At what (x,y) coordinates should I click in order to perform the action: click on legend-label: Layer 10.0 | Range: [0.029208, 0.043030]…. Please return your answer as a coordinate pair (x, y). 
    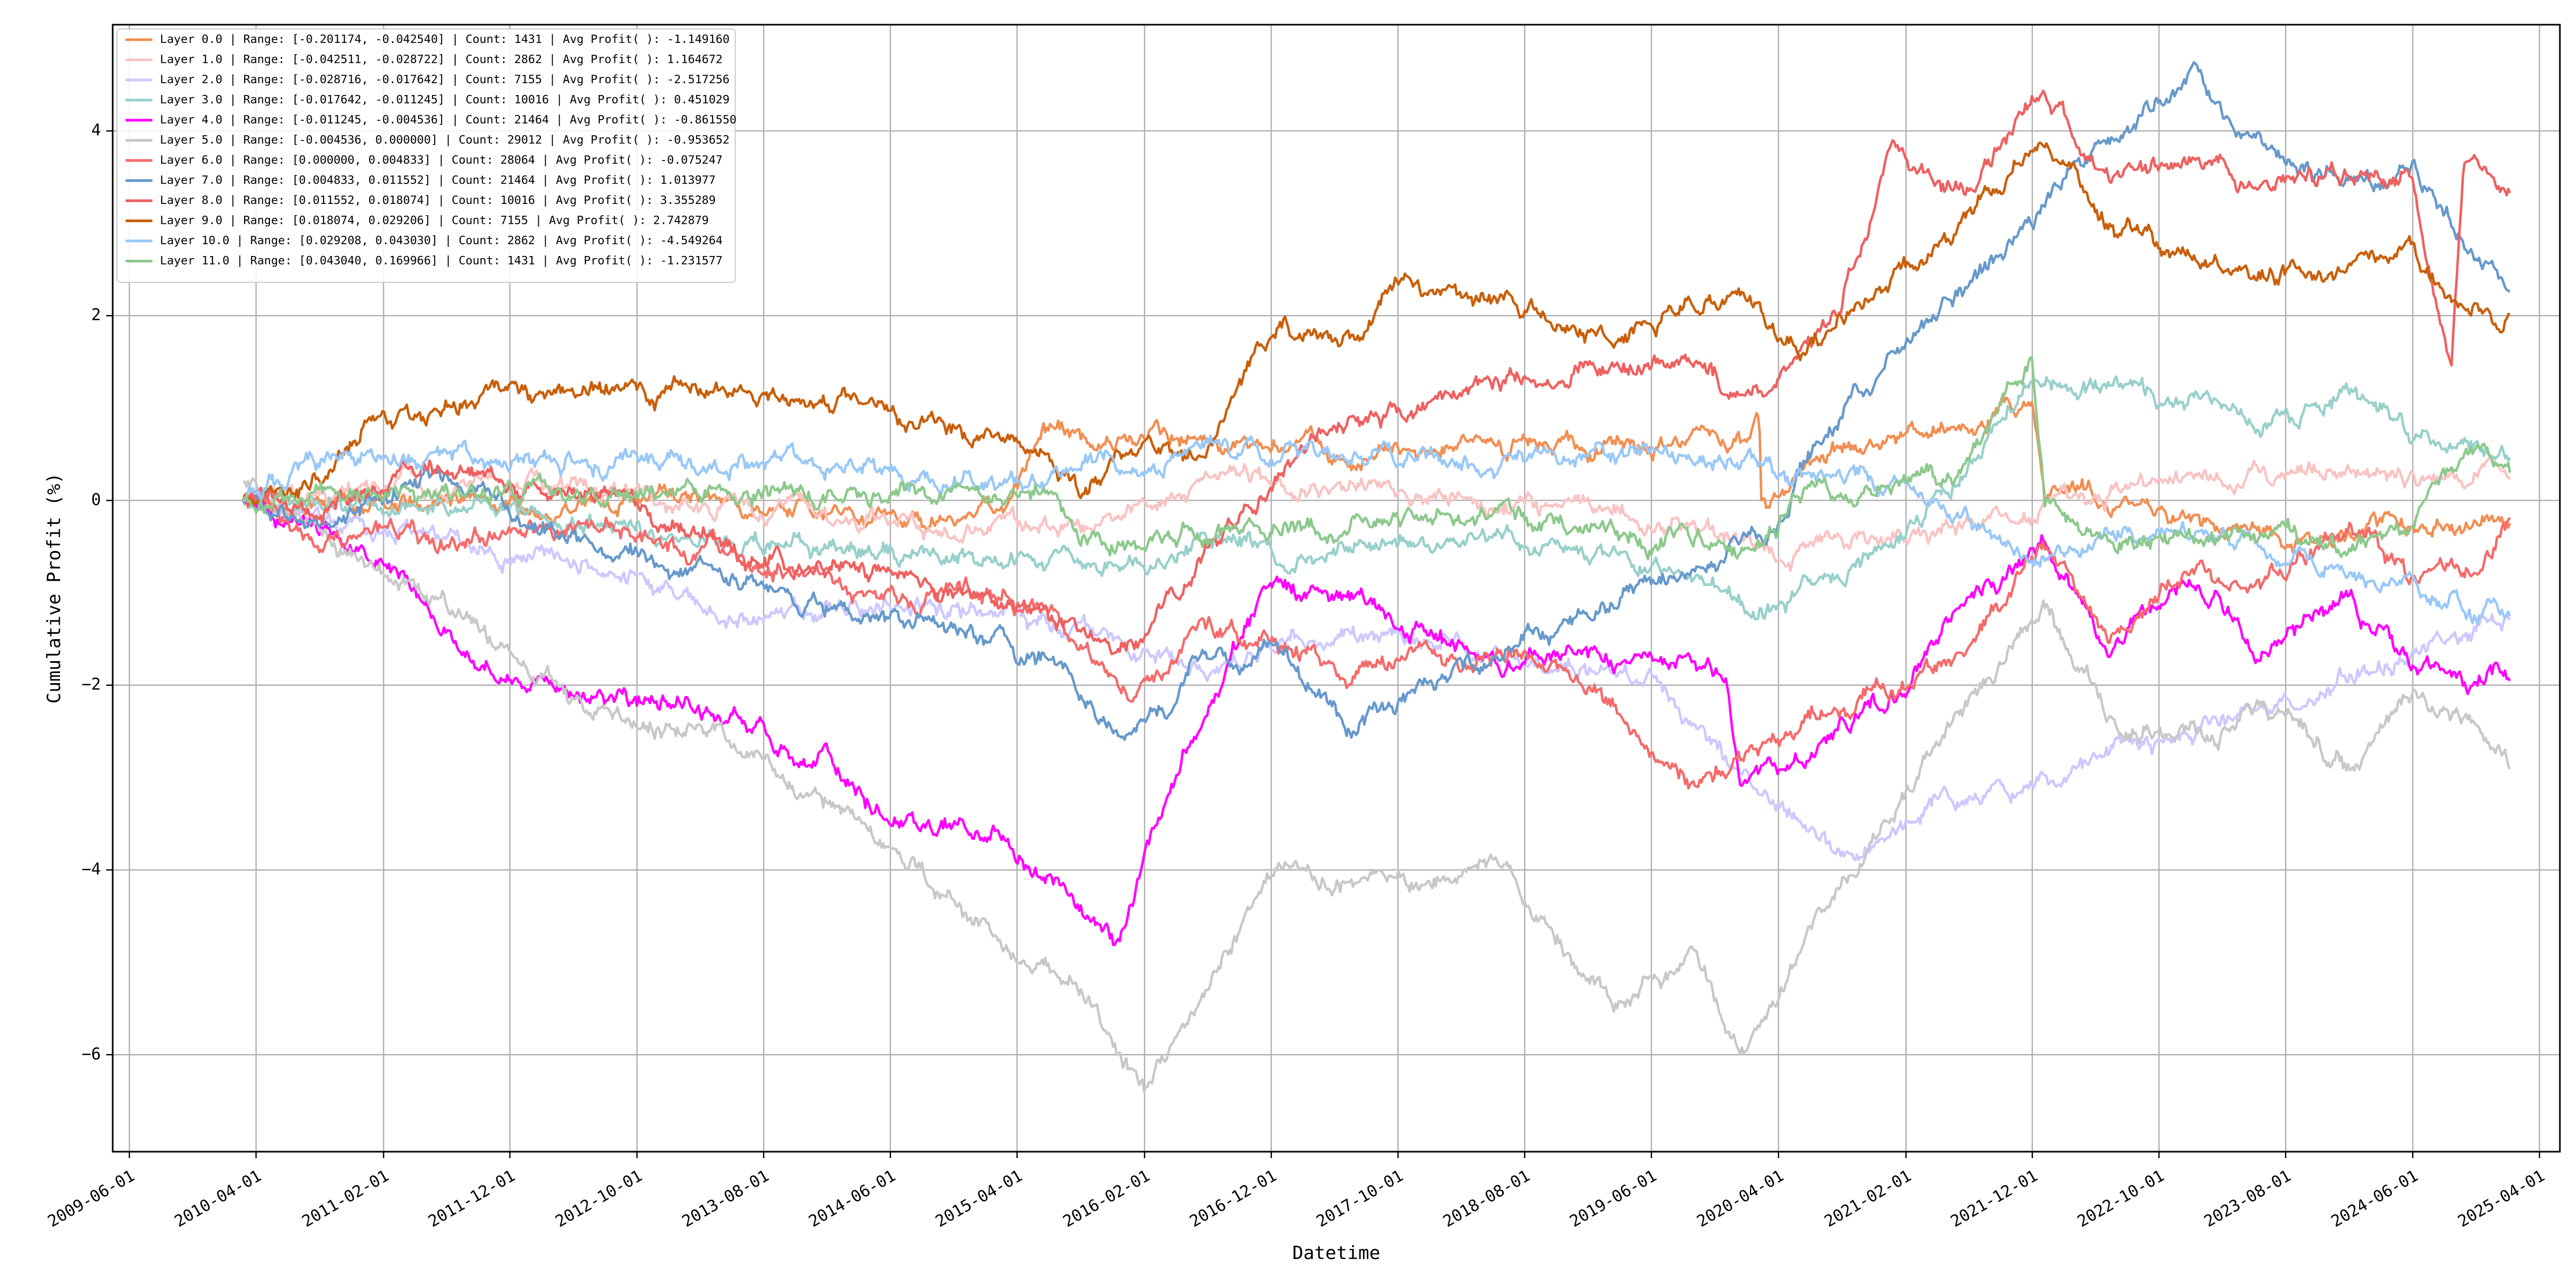
    Looking at the image, I should click on (441, 240).